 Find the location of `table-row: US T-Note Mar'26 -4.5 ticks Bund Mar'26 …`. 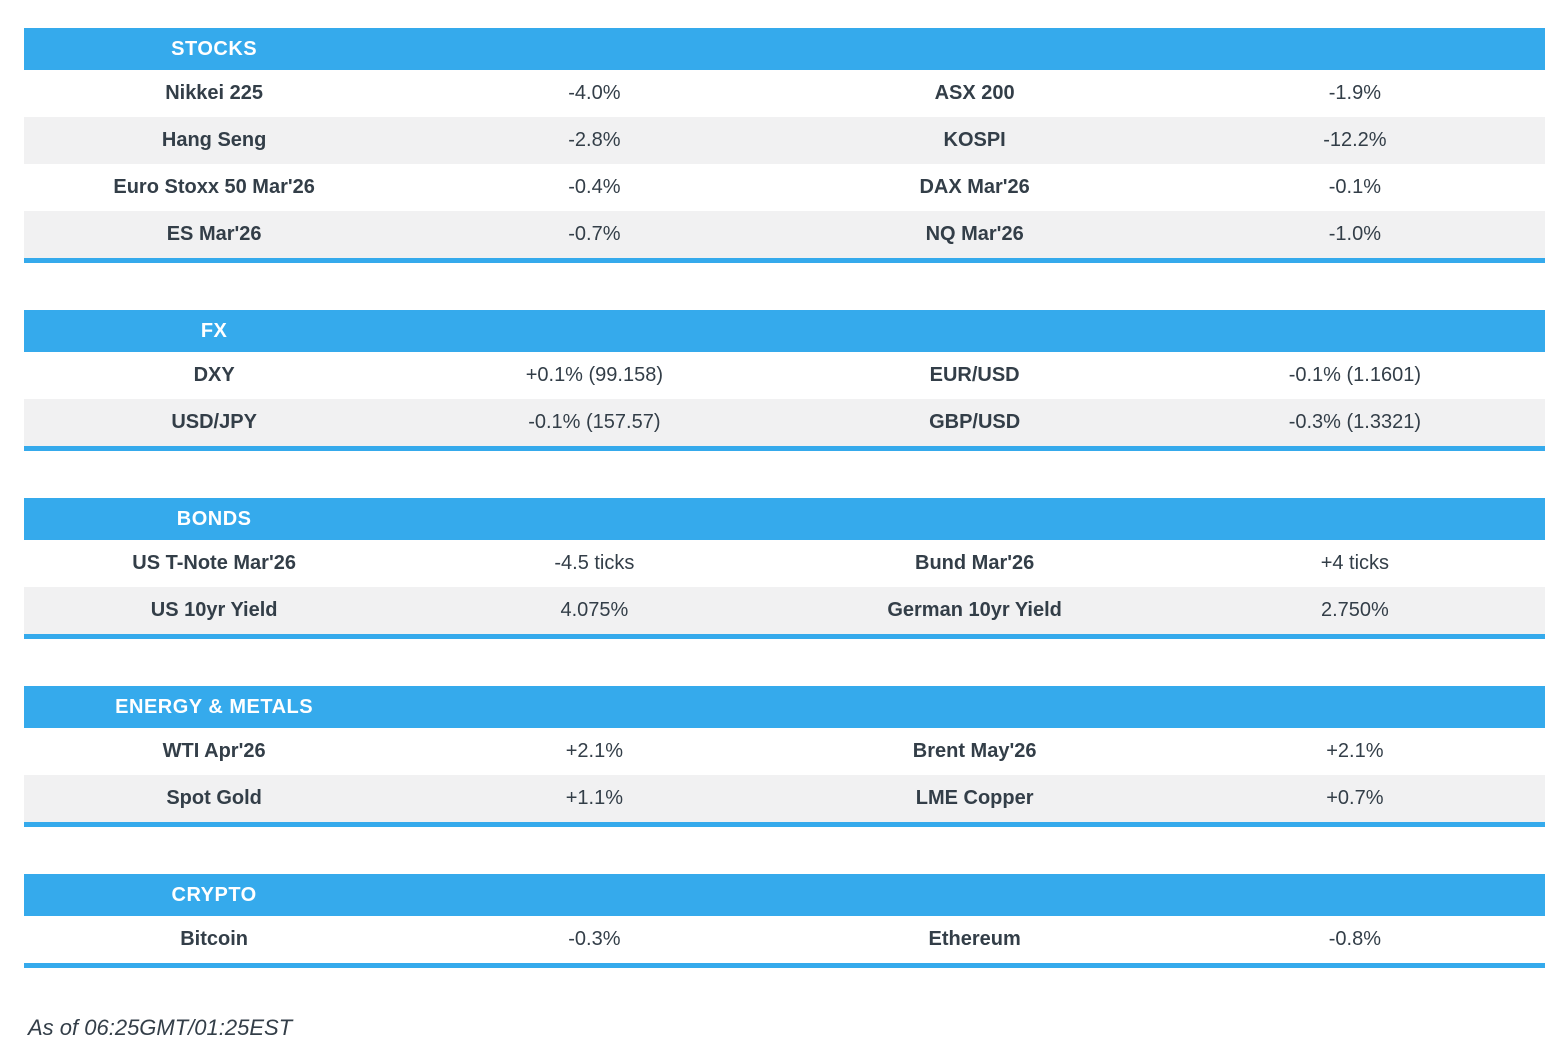

table-row: US T-Note Mar'26 -4.5 ticks Bund Mar'26 … is located at coordinates (784, 563).